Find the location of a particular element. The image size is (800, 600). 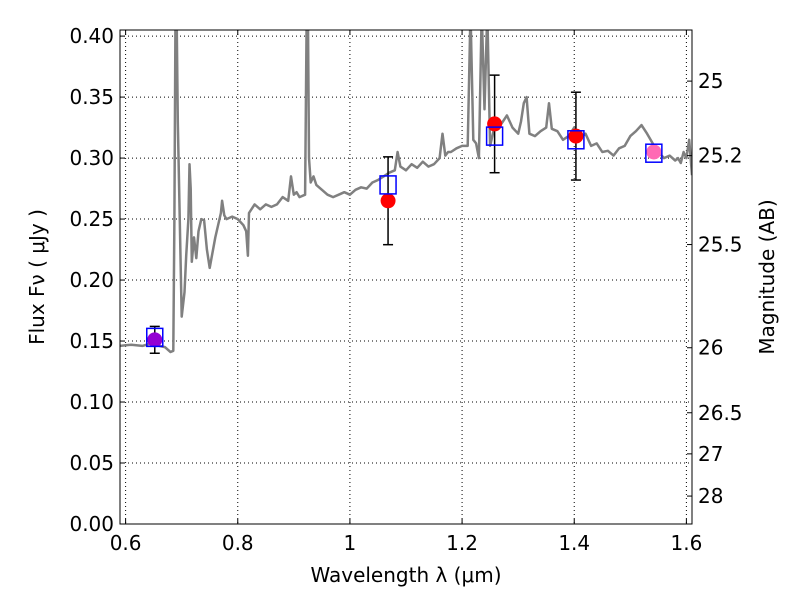

y2-tick-label: 25.2 is located at coordinates (720, 156).